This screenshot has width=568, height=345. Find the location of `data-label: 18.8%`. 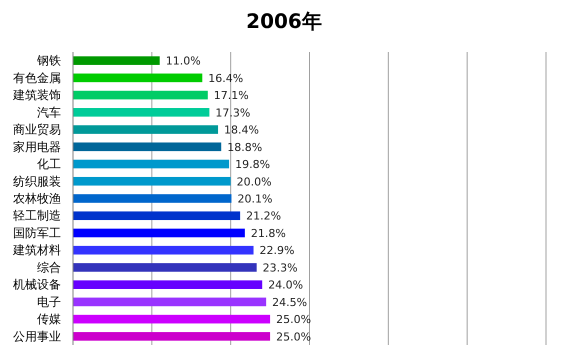

data-label: 18.8% is located at coordinates (244, 147).